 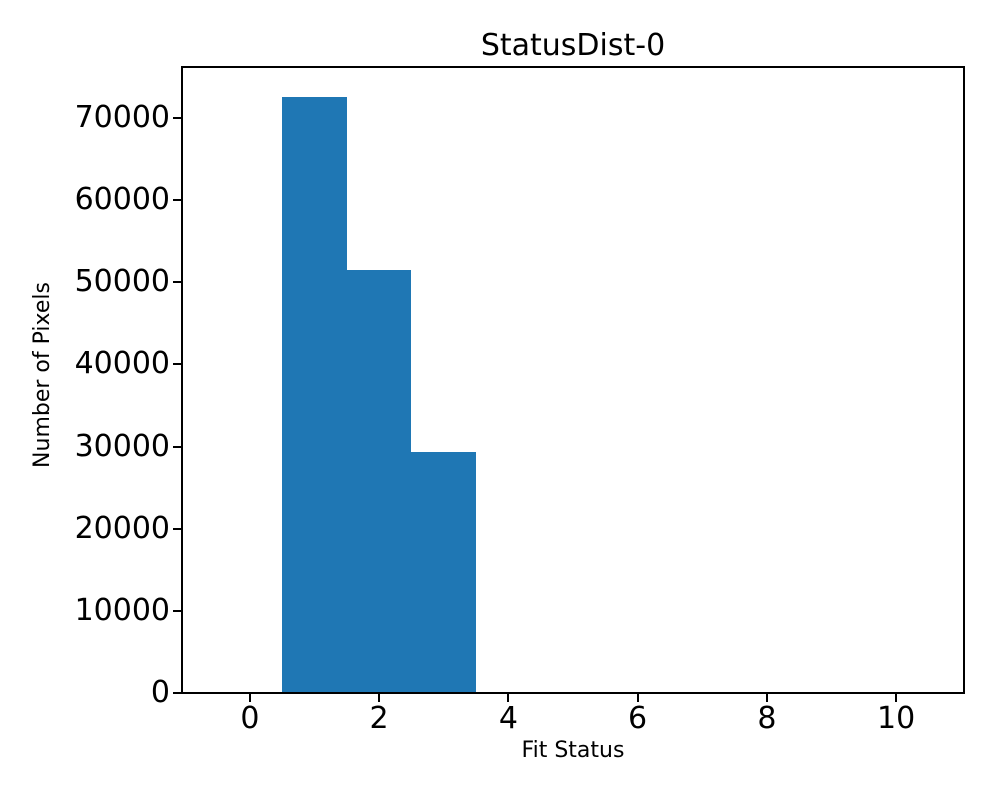 I want to click on y-axis-label: Number of Pixels, so click(x=42, y=375).